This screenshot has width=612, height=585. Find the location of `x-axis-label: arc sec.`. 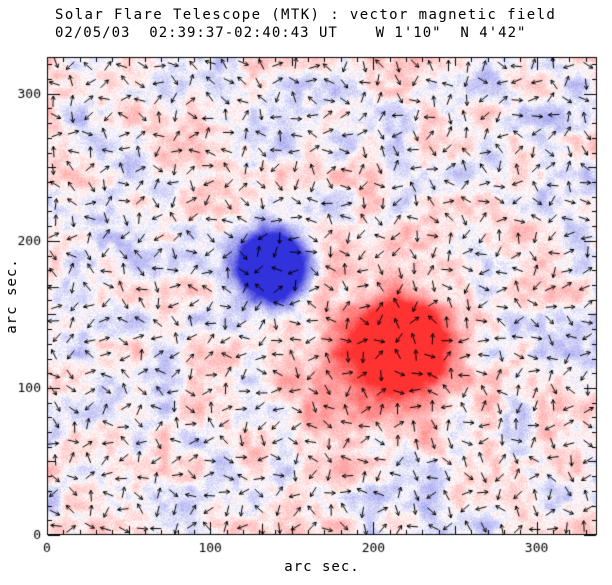

x-axis-label: arc sec. is located at coordinates (322, 567).